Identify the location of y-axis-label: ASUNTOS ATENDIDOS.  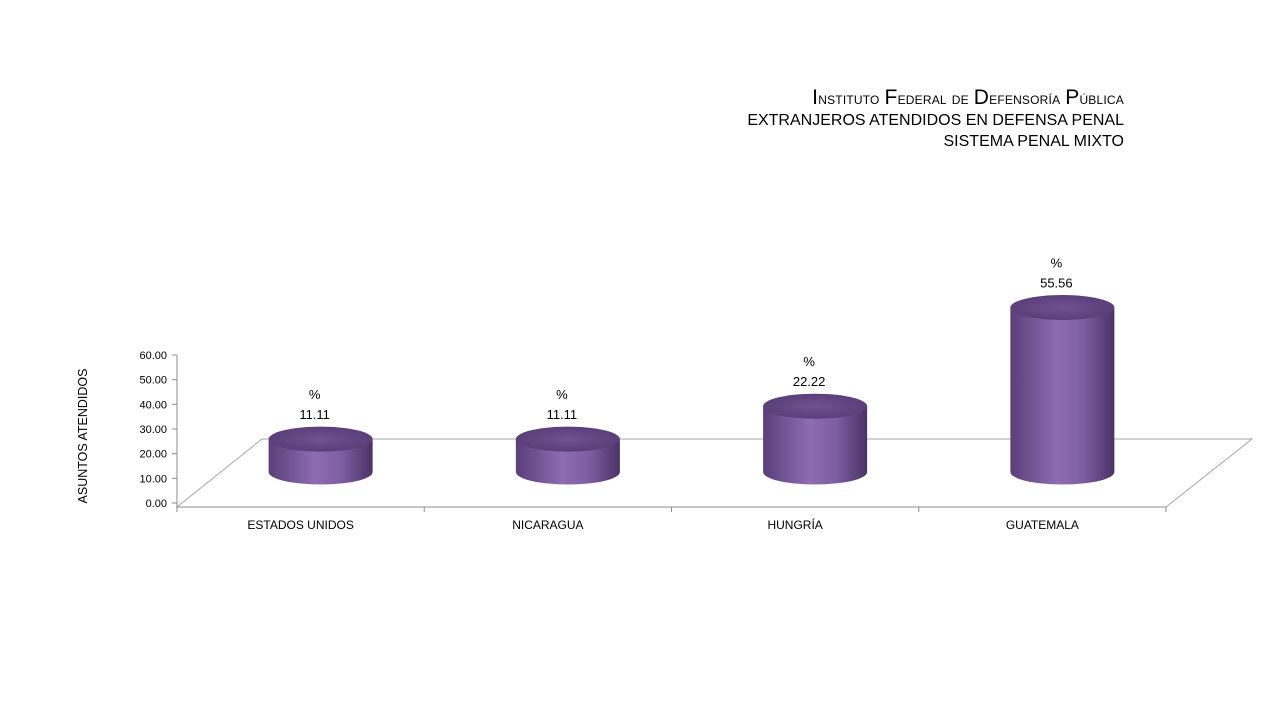
(83, 436).